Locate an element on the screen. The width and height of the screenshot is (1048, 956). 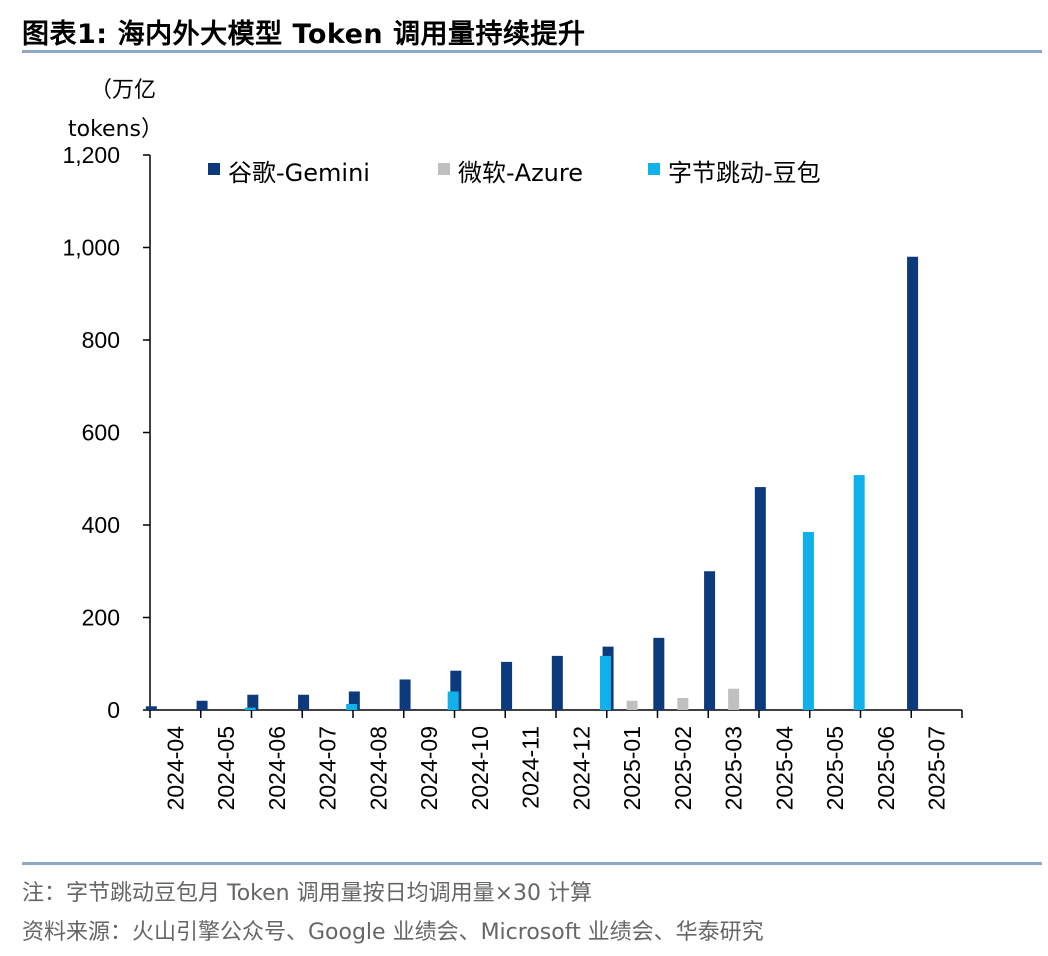
figure-title: 图表1: 海内外大模型 Token 调用量持续提升 is located at coordinates (304, 31).